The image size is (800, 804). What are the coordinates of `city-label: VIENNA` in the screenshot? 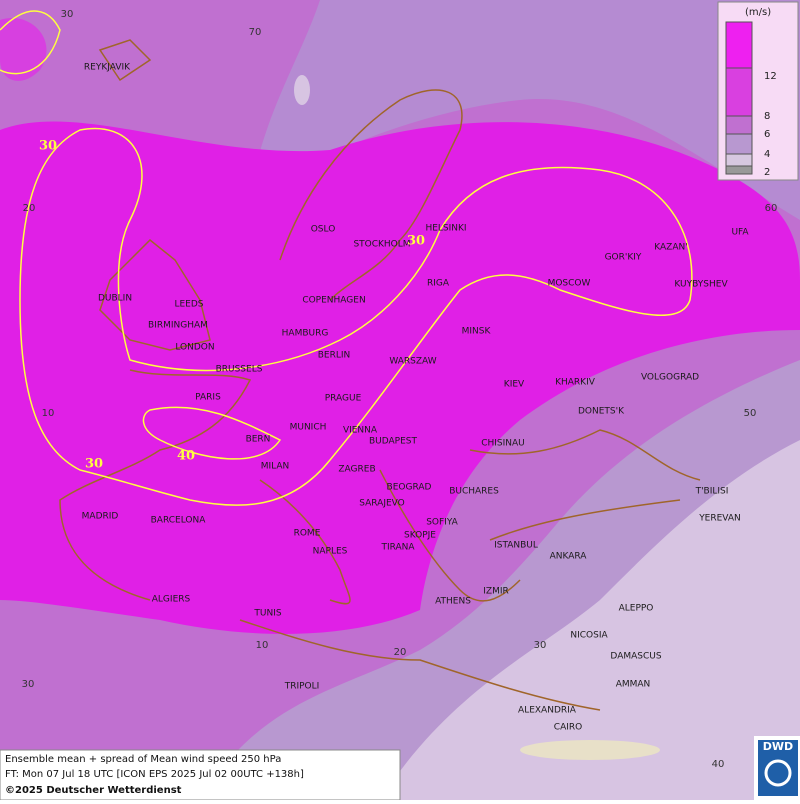 It's located at (360, 431).